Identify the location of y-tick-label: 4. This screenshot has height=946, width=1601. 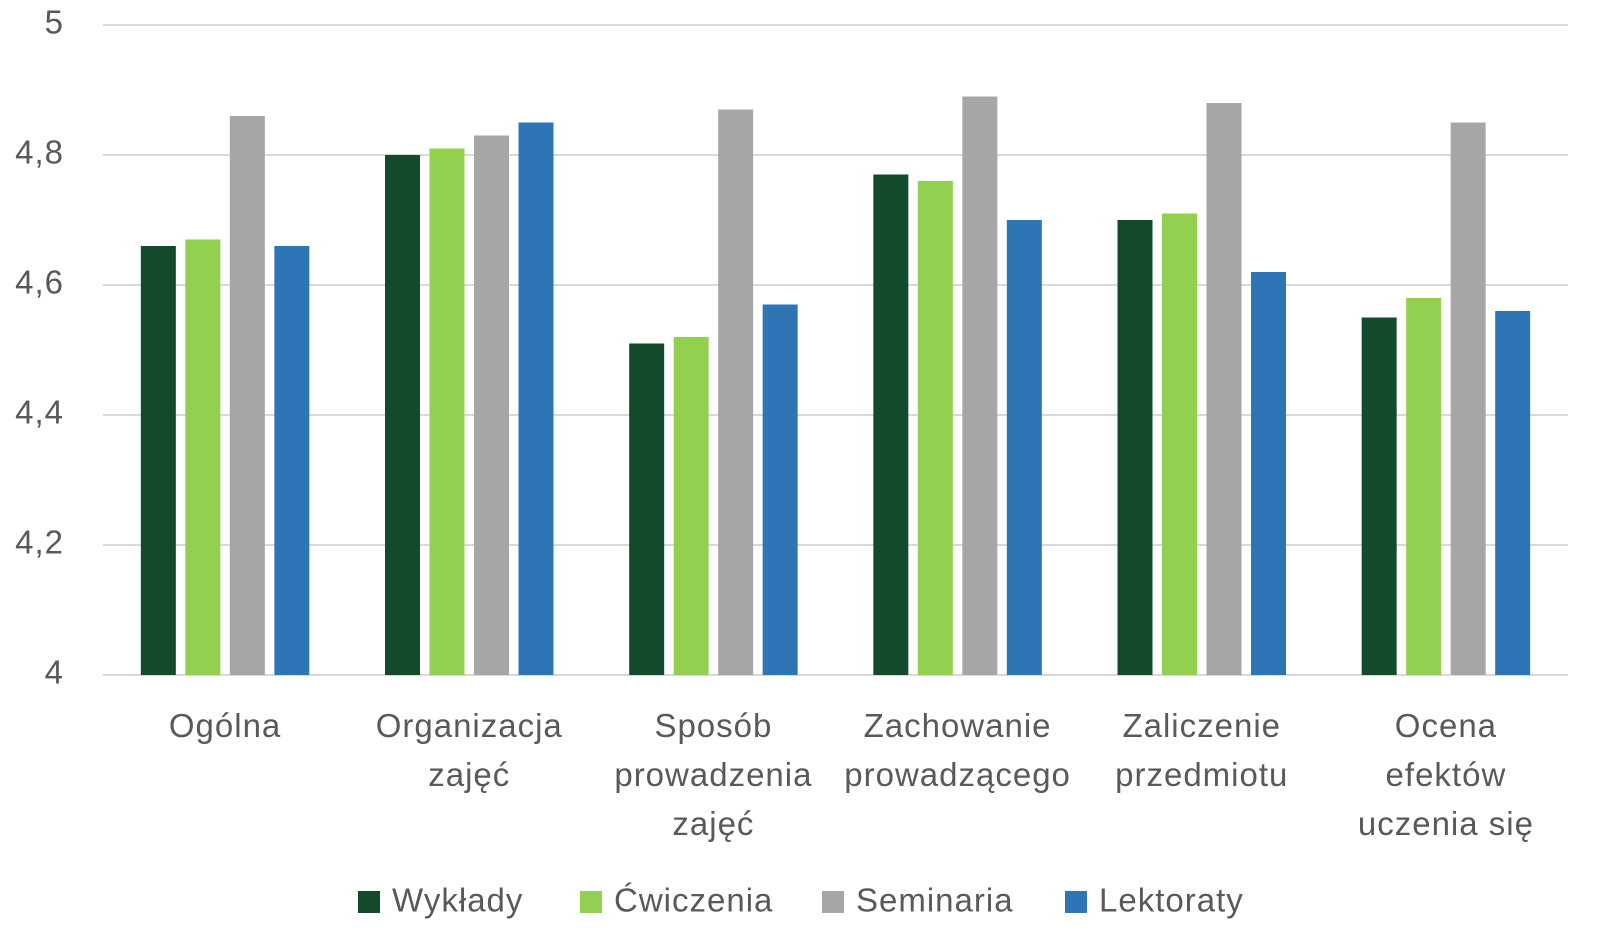
(54, 672).